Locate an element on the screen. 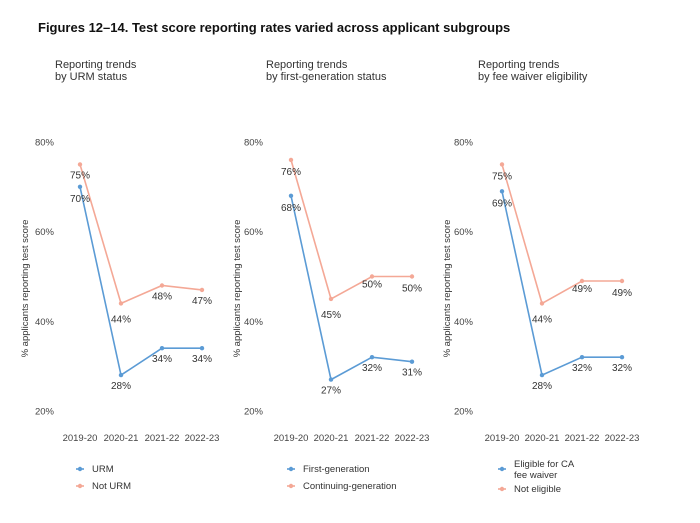 This screenshot has height=523, width=700. data-label: 27% is located at coordinates (331, 391).